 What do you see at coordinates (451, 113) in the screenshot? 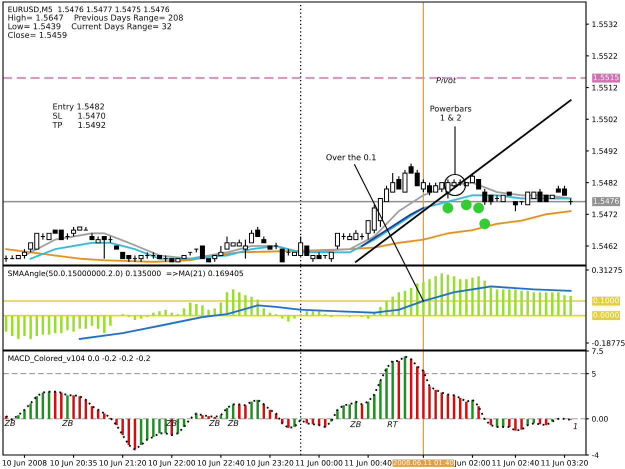
I see `annotation: Powerbars 1 & 2` at bounding box center [451, 113].